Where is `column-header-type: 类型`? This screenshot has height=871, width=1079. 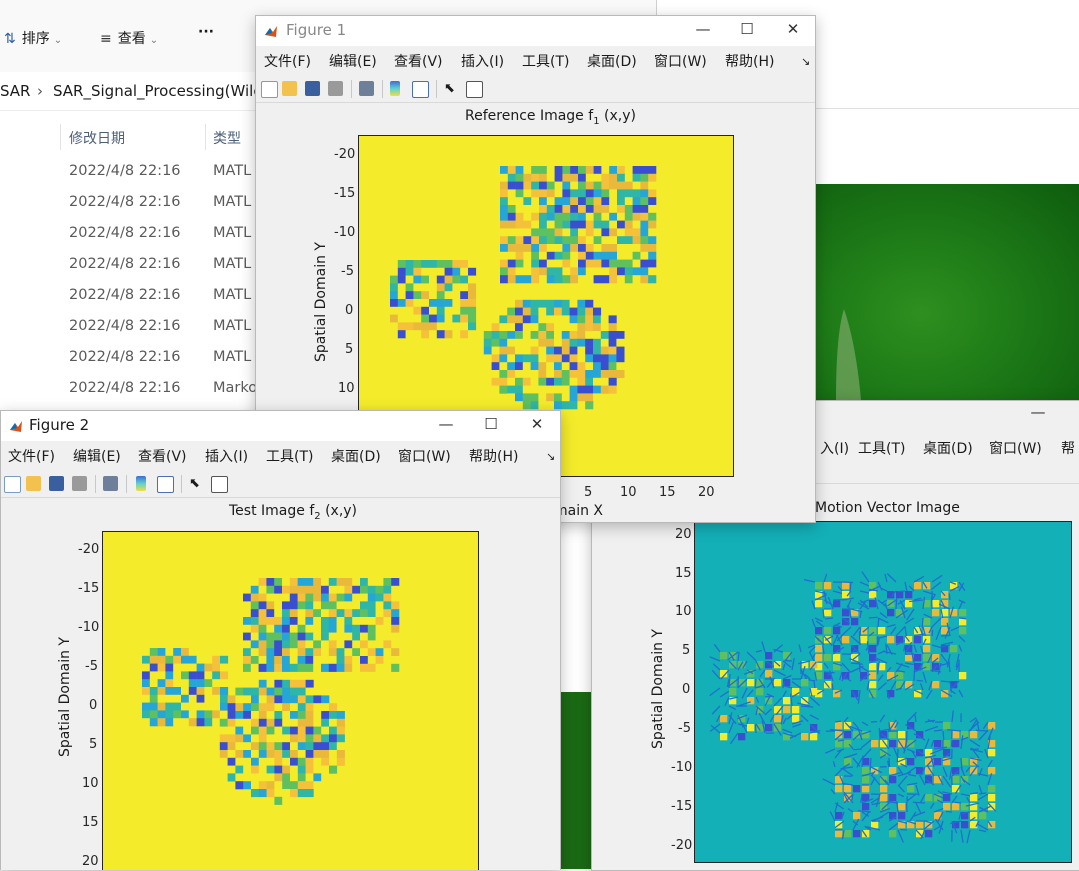
column-header-type: 类型 is located at coordinates (227, 138).